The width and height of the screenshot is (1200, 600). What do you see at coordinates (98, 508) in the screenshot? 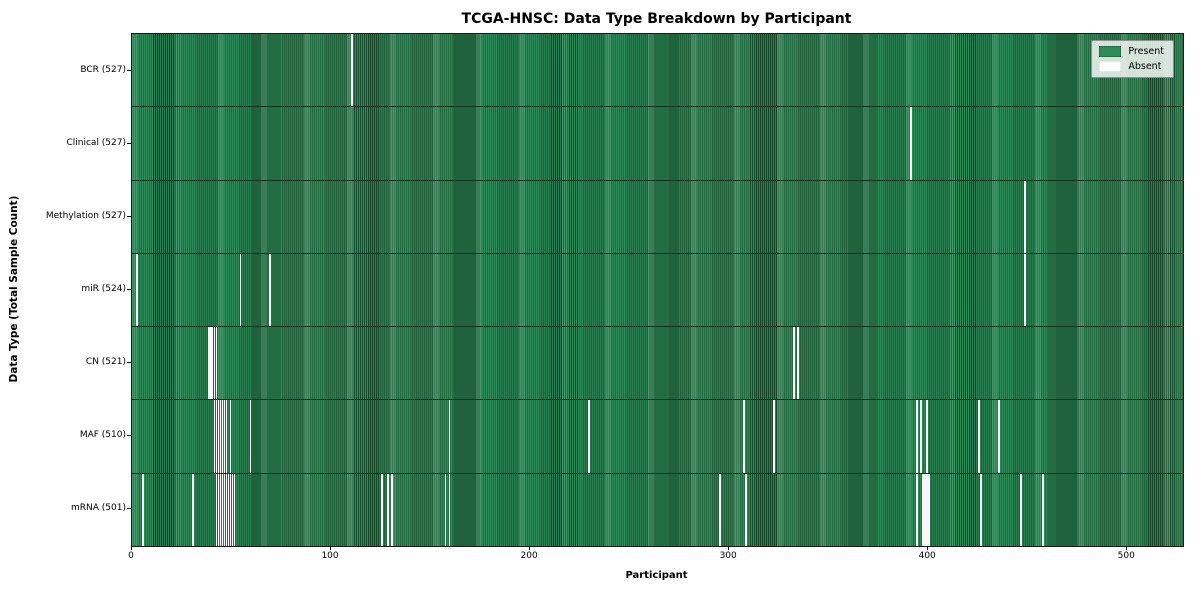
I see `y-tick-label: mRNA (501)` at bounding box center [98, 508].